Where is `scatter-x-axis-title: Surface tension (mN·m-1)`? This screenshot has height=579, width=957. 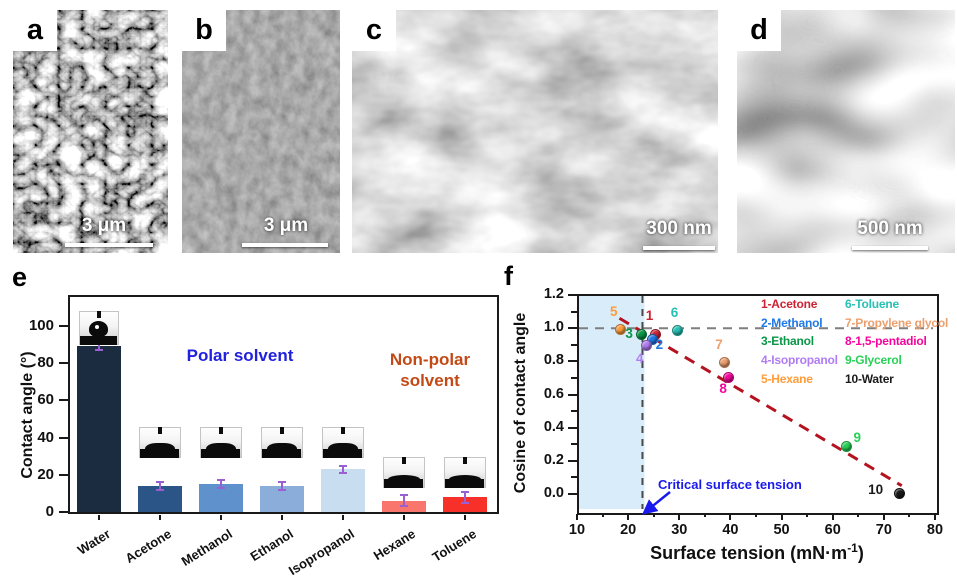
scatter-x-axis-title: Surface tension (mN·m-1) is located at coordinates (757, 552).